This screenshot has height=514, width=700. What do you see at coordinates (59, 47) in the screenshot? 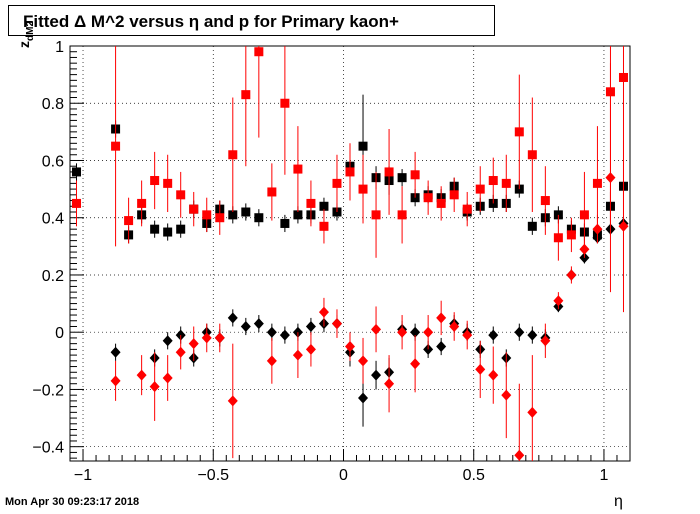
I see `y-tick-label: 1` at bounding box center [59, 47].